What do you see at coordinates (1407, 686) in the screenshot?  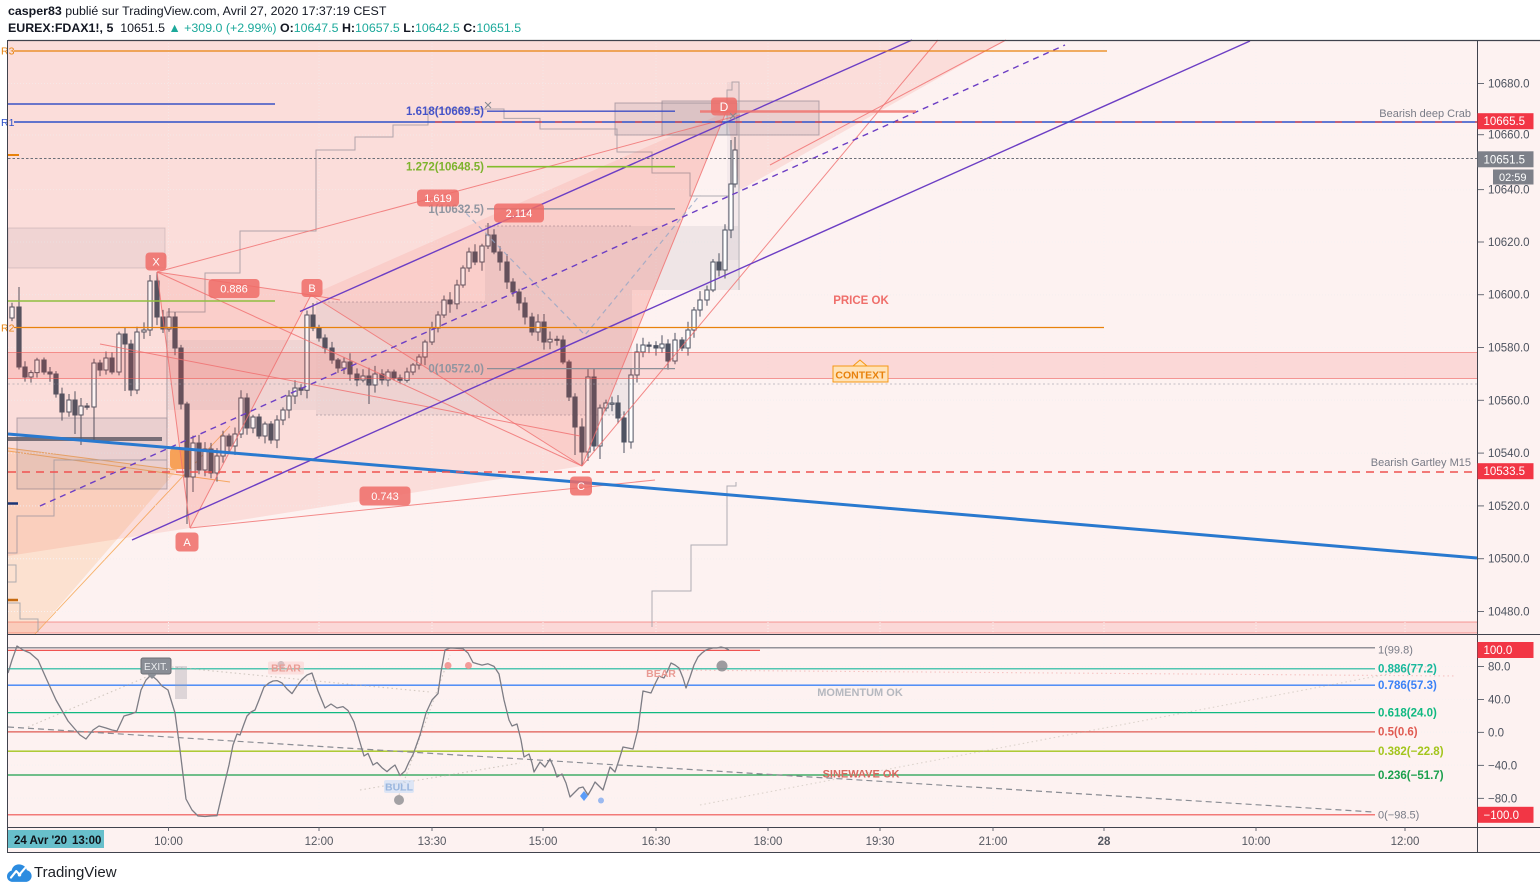 I see `svg-text: 0.786(57.3)` at bounding box center [1407, 686].